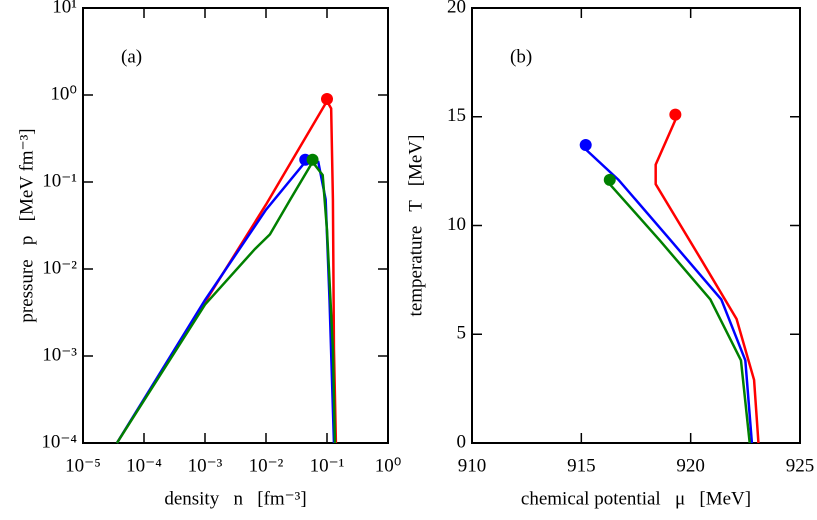  What do you see at coordinates (388, 465) in the screenshot?
I see `x-tick-label: 10⁰` at bounding box center [388, 465].